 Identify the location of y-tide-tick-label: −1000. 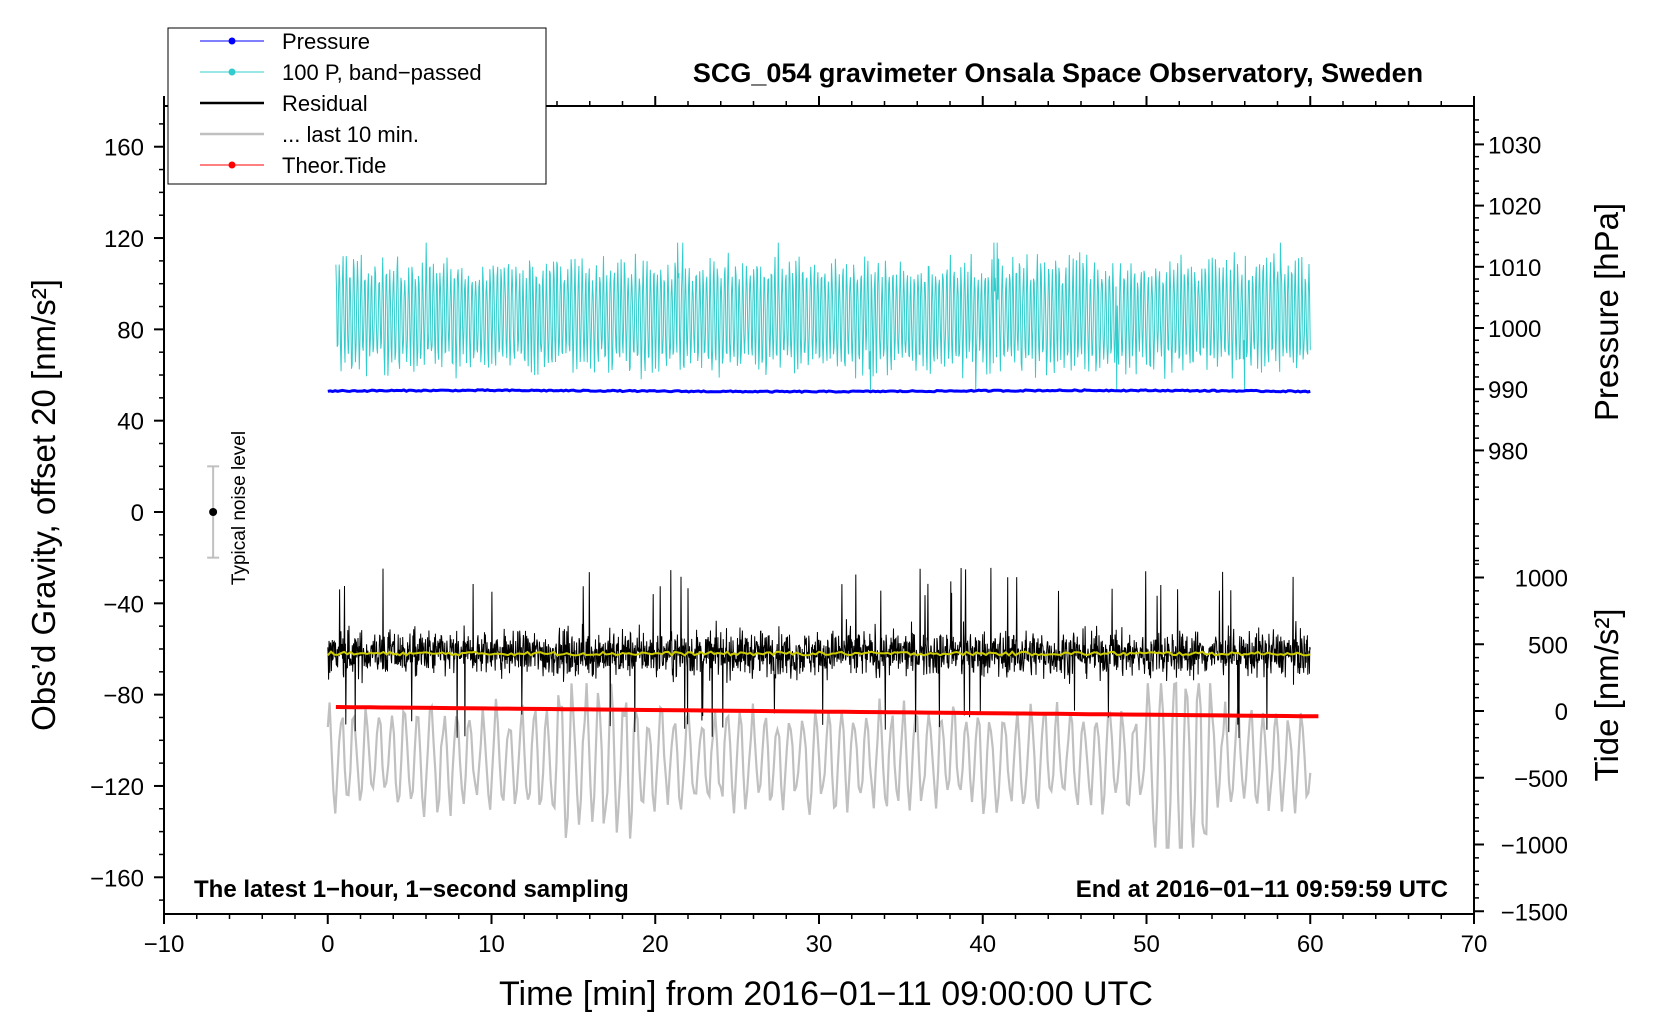
(1534, 846).